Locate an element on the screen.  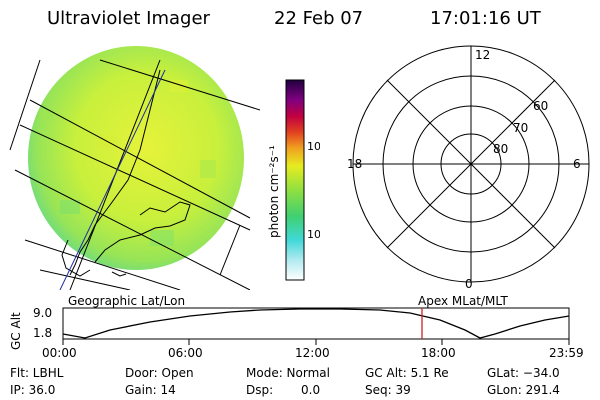
status-dsp-label: Dsp: is located at coordinates (260, 390).